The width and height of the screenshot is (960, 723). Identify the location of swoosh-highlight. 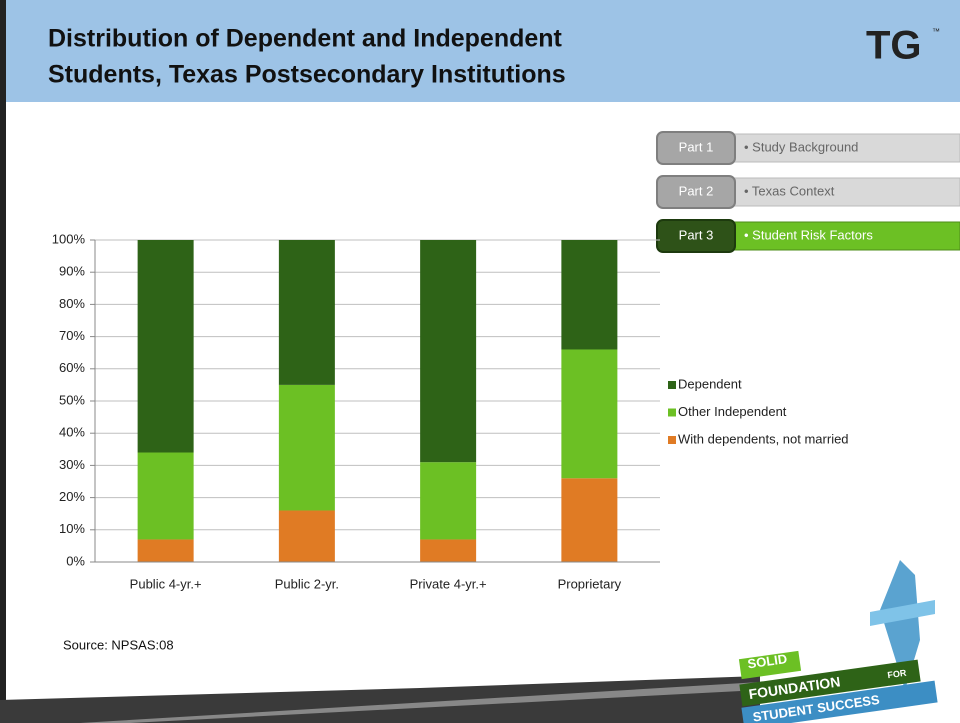
(420, 702).